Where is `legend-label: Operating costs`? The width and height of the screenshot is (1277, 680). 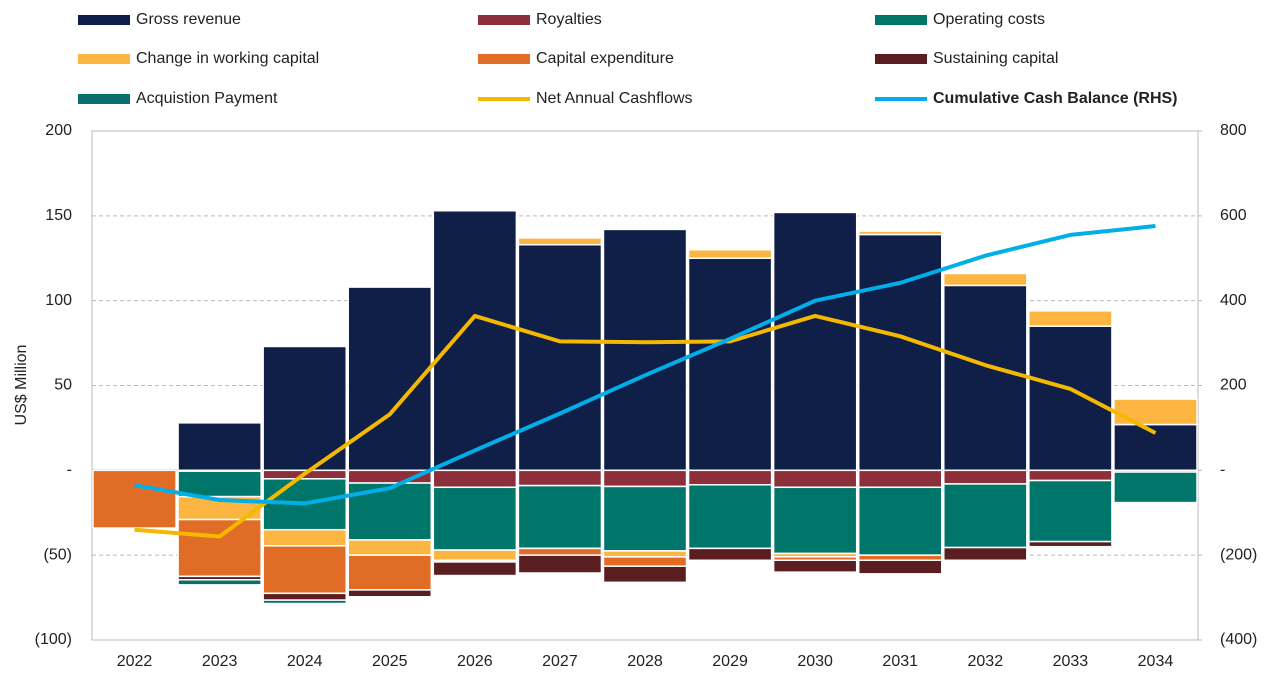 legend-label: Operating costs is located at coordinates (989, 19).